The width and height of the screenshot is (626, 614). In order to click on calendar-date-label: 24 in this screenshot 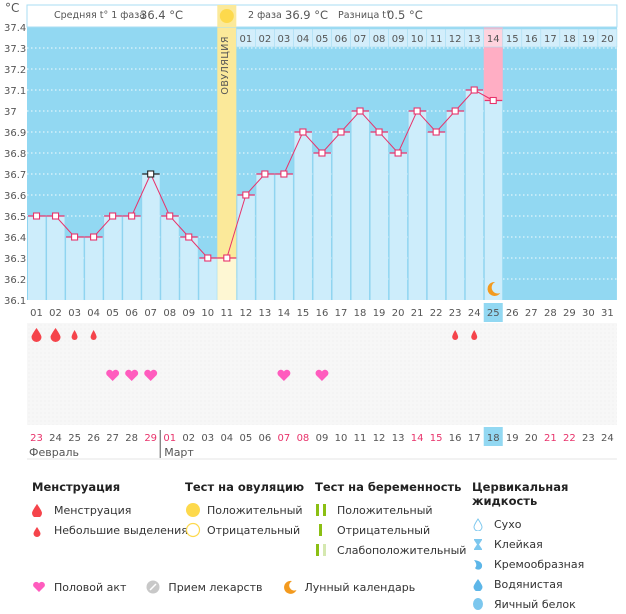, I will do `click(55, 438)`.